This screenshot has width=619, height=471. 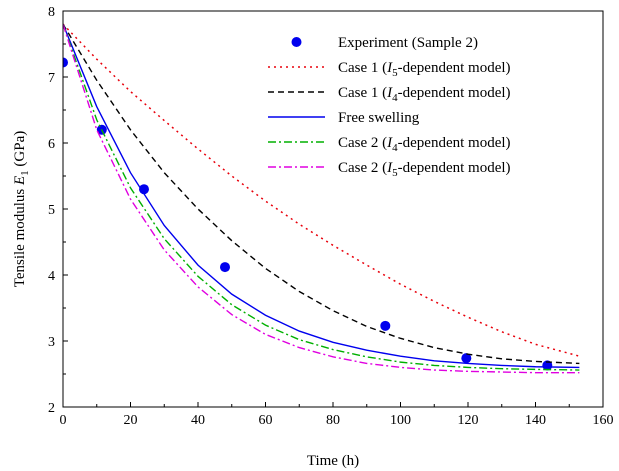 What do you see at coordinates (20, 236) in the screenshot?
I see `y-axis-label-prefix: Tensile modulus` at bounding box center [20, 236].